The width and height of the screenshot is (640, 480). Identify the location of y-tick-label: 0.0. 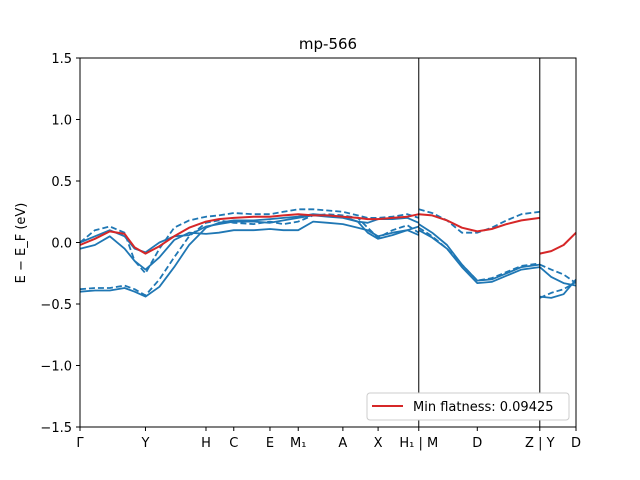
(61, 244).